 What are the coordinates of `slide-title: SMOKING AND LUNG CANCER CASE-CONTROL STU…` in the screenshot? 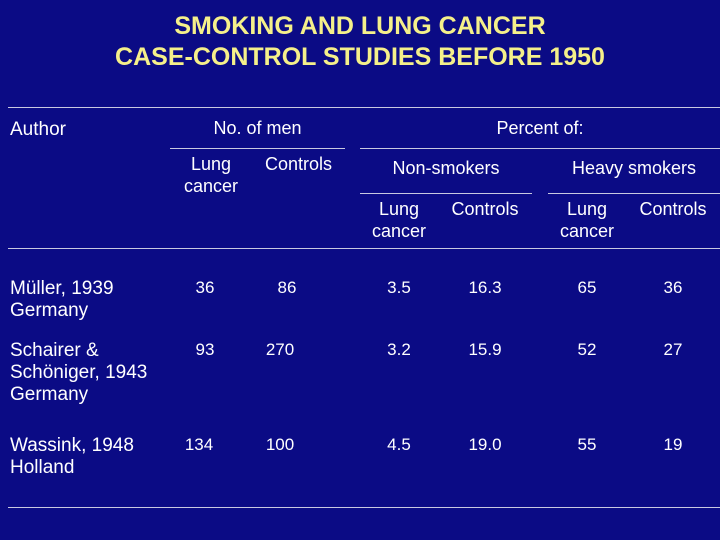 It's located at (360, 42).